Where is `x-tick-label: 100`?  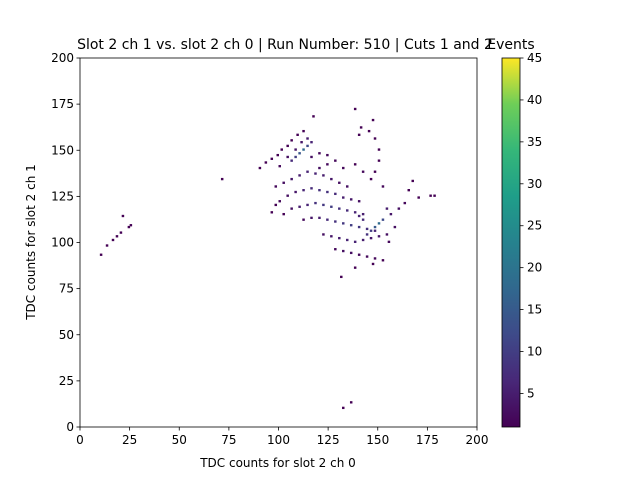
x-tick-label: 100 is located at coordinates (278, 440).